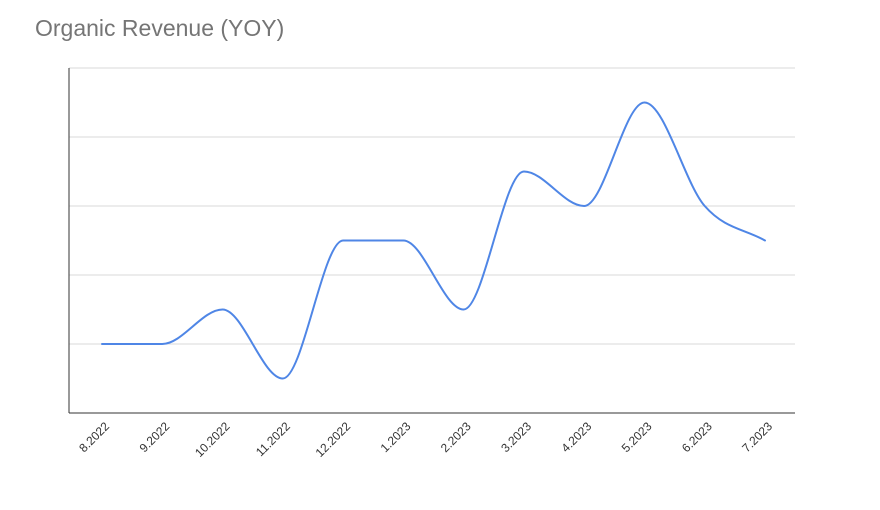  What do you see at coordinates (456, 437) in the screenshot?
I see `x-tick-label: 2.2023` at bounding box center [456, 437].